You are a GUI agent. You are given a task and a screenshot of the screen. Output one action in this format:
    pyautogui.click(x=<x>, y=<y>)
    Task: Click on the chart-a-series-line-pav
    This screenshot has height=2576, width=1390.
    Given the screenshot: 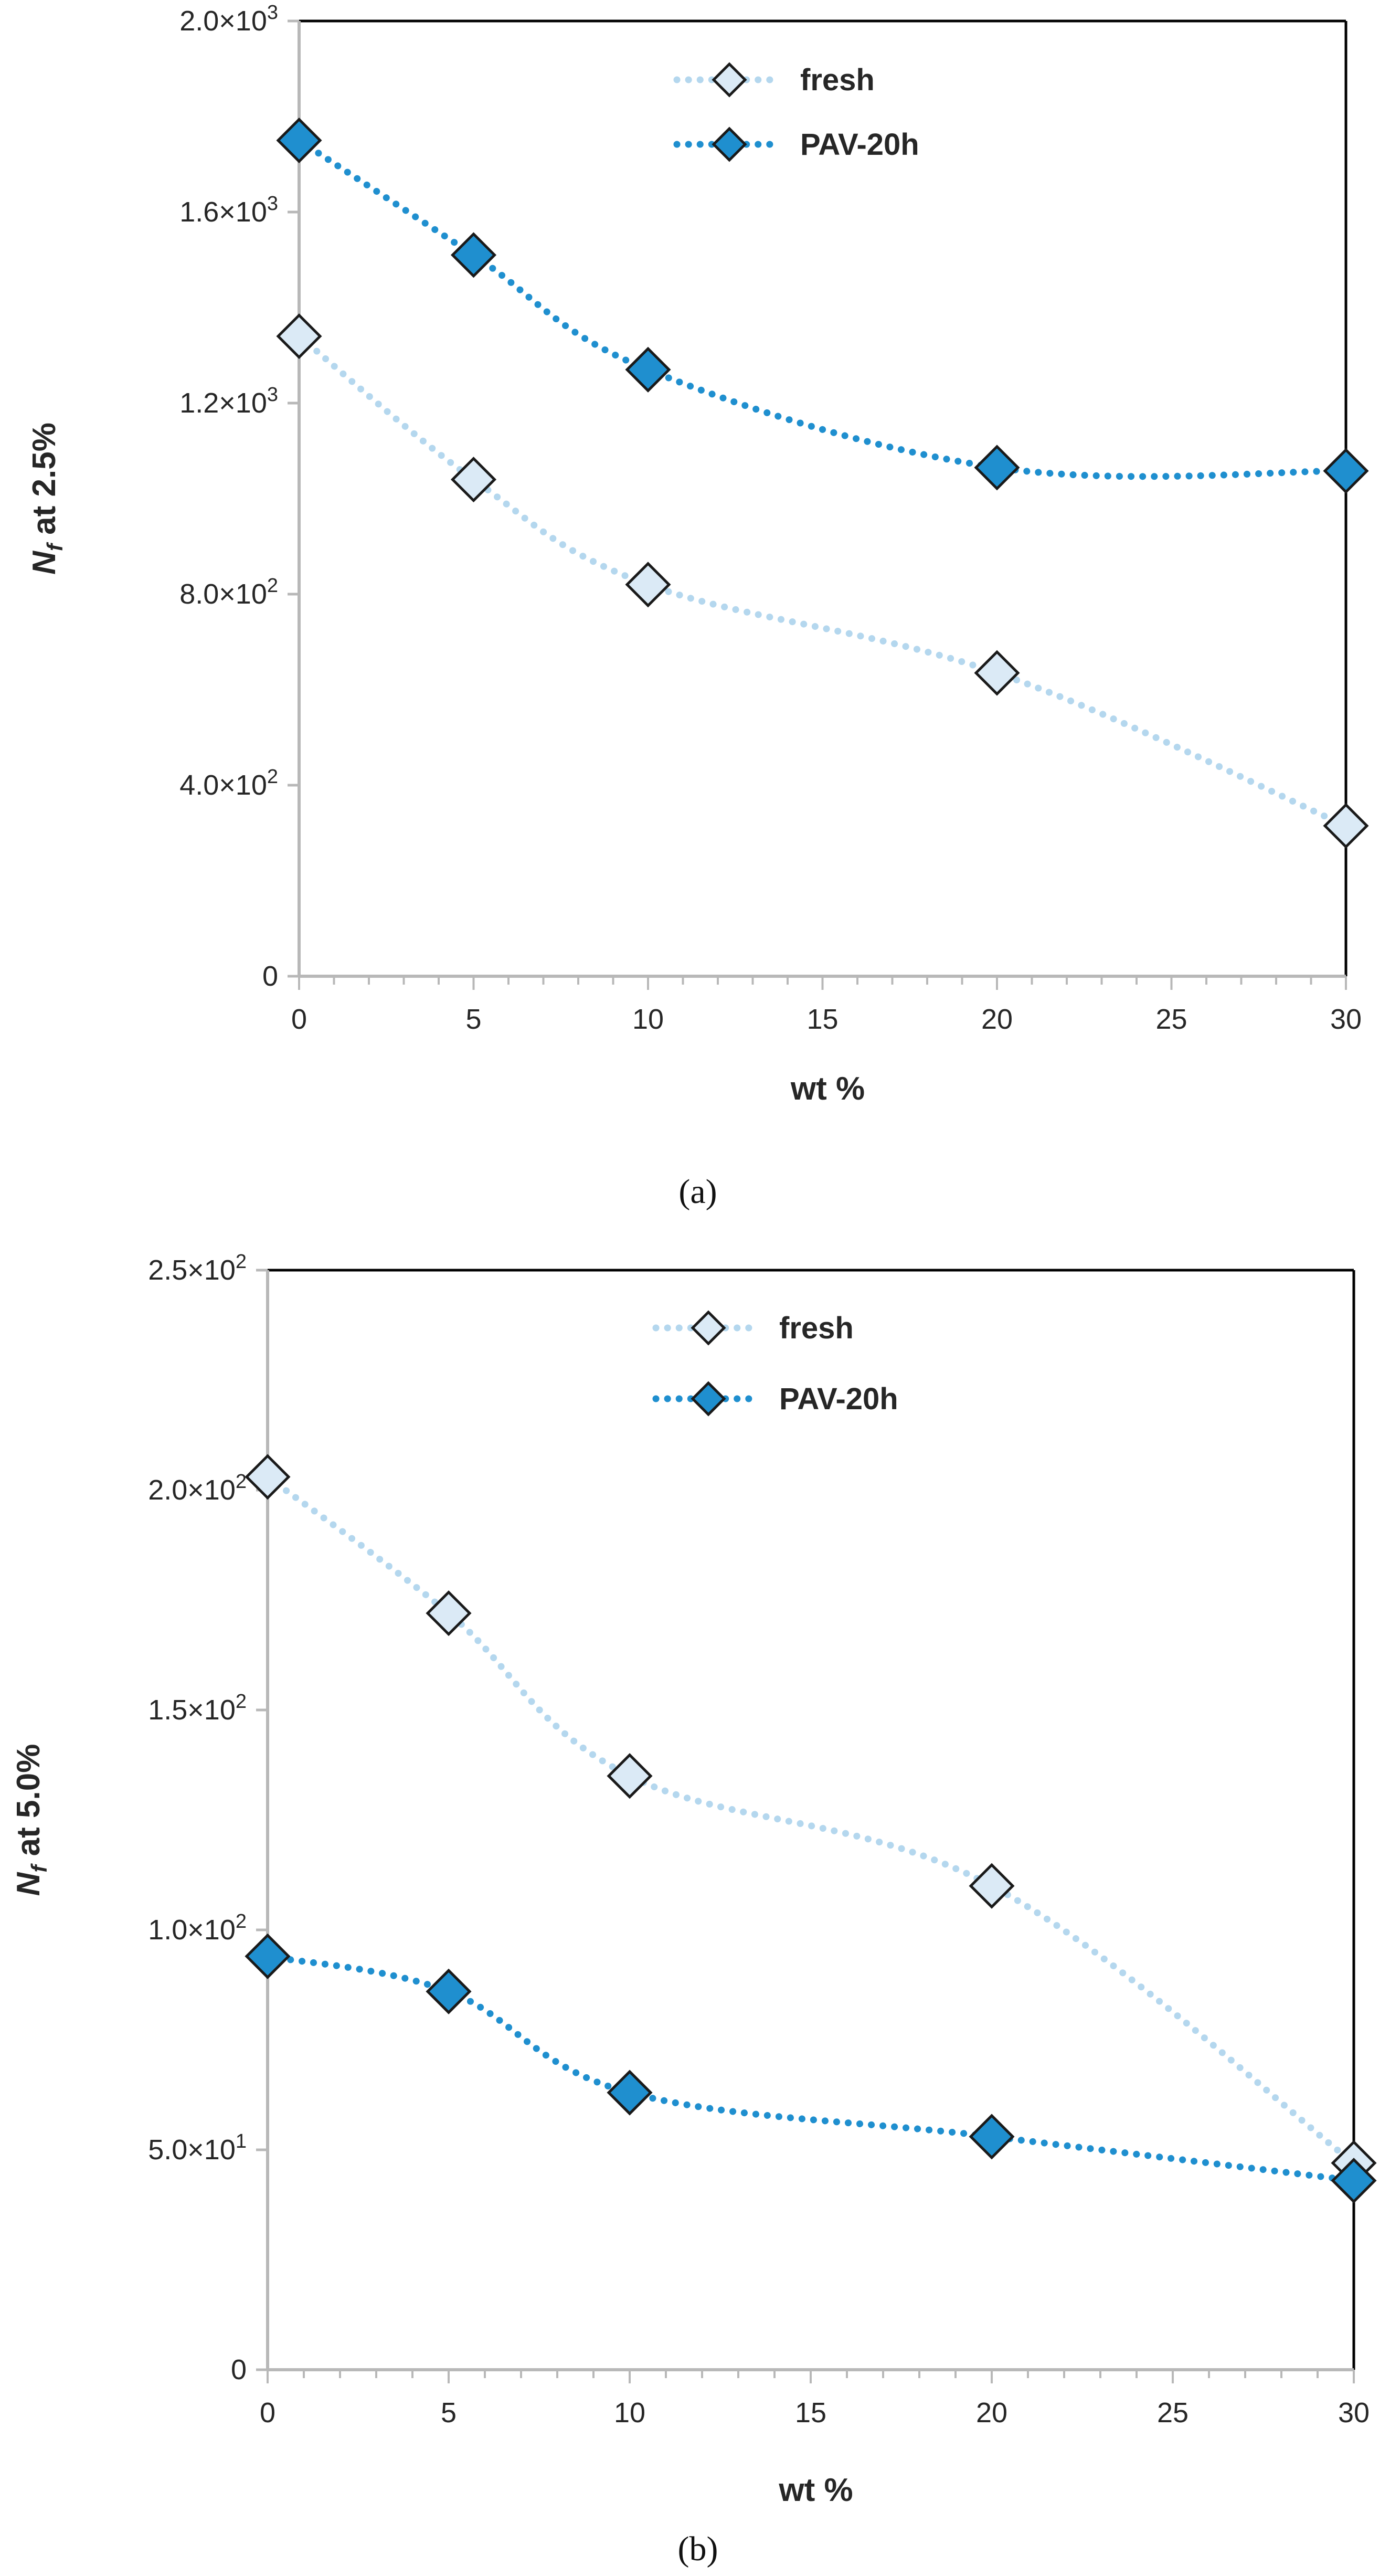 What is the action you would take?
    pyautogui.click(x=822, y=308)
    